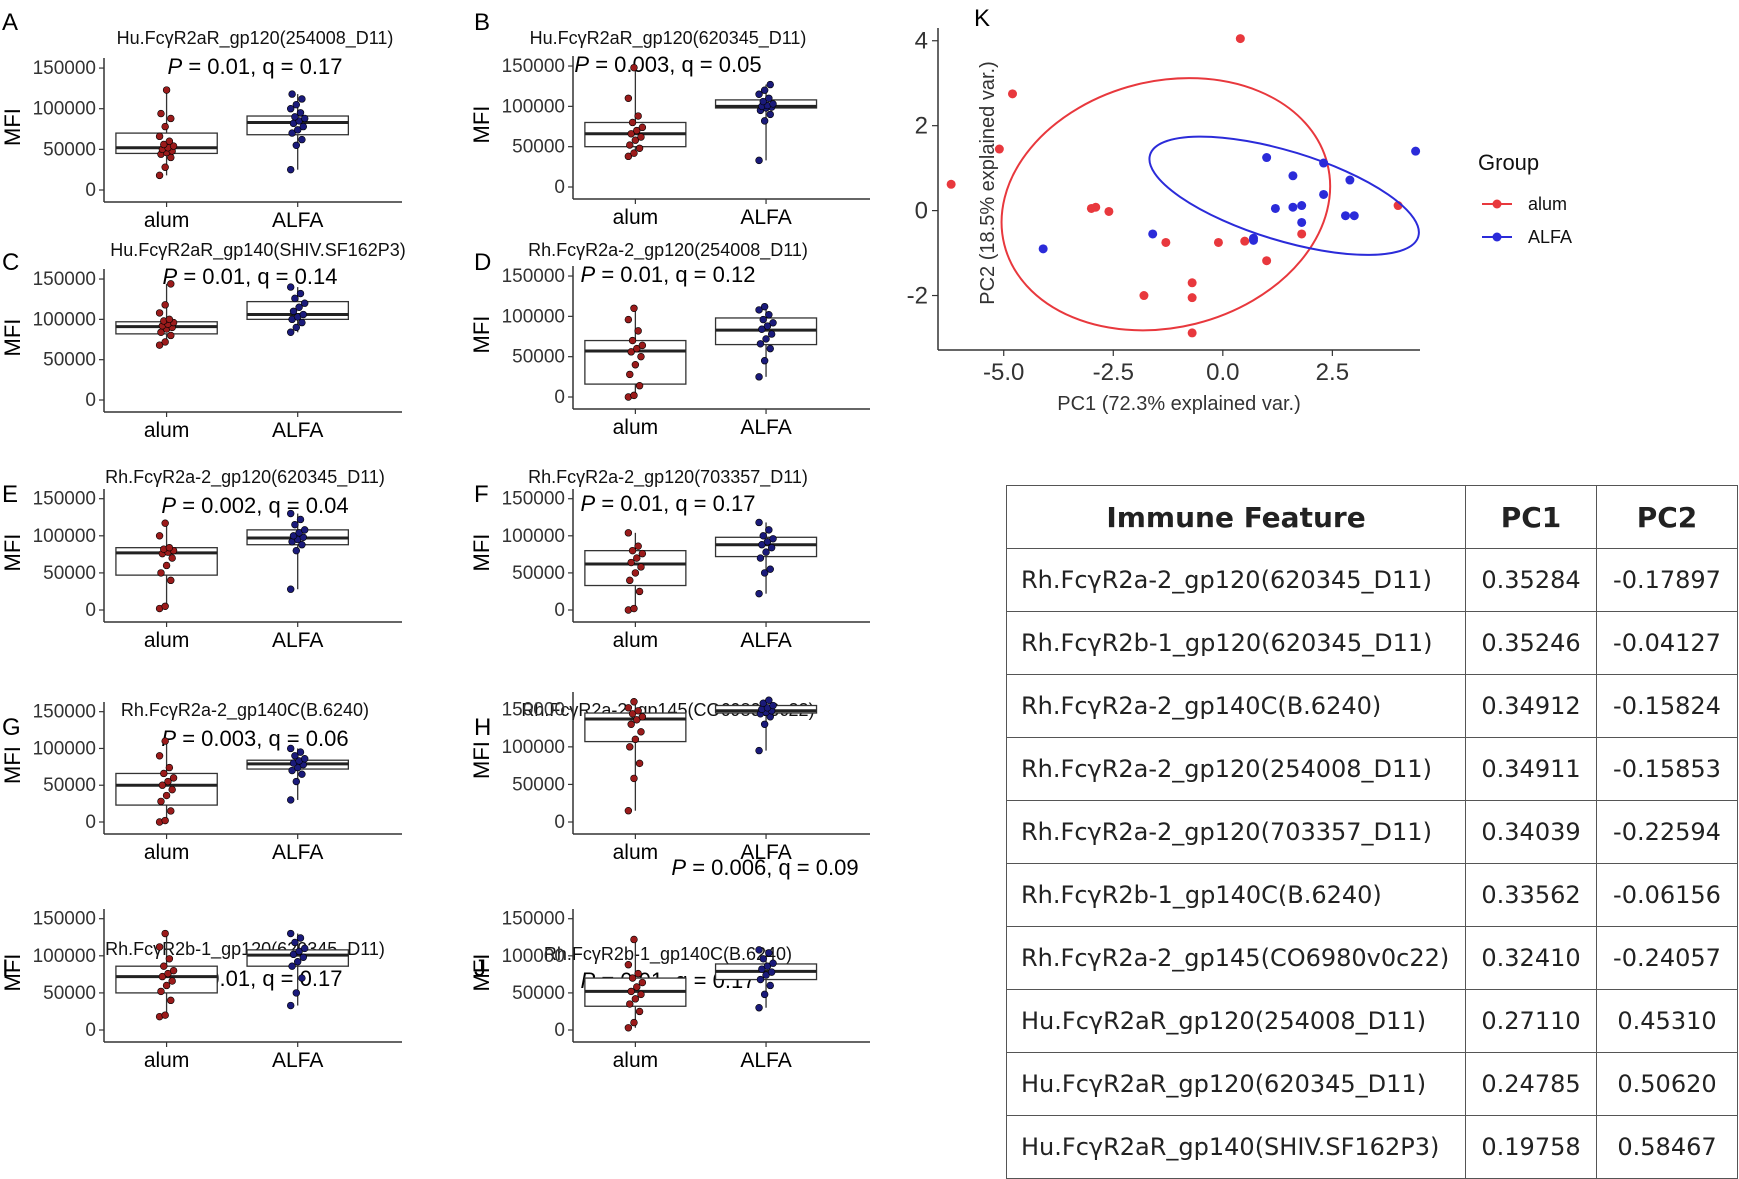 This screenshot has width=1739, height=1179. What do you see at coordinates (1003, 372) in the screenshot?
I see `x-tick-label: -5.0` at bounding box center [1003, 372].